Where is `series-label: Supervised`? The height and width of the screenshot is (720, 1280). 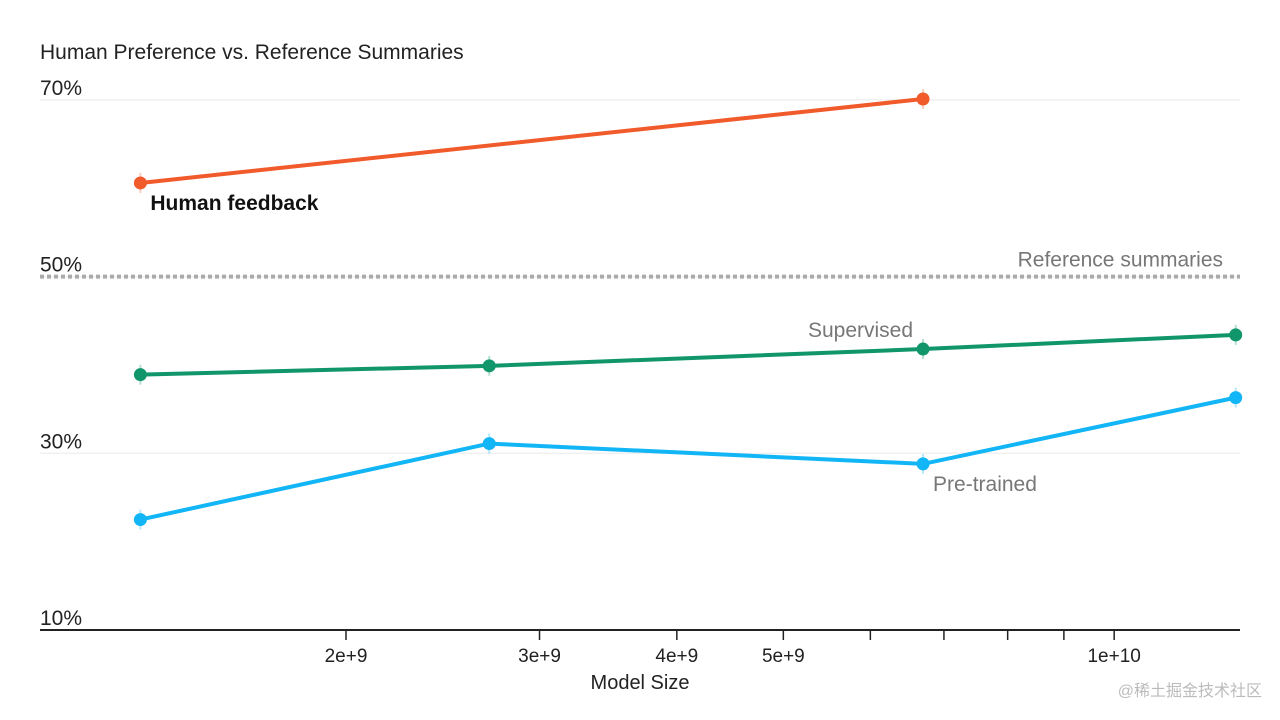 series-label: Supervised is located at coordinates (860, 330).